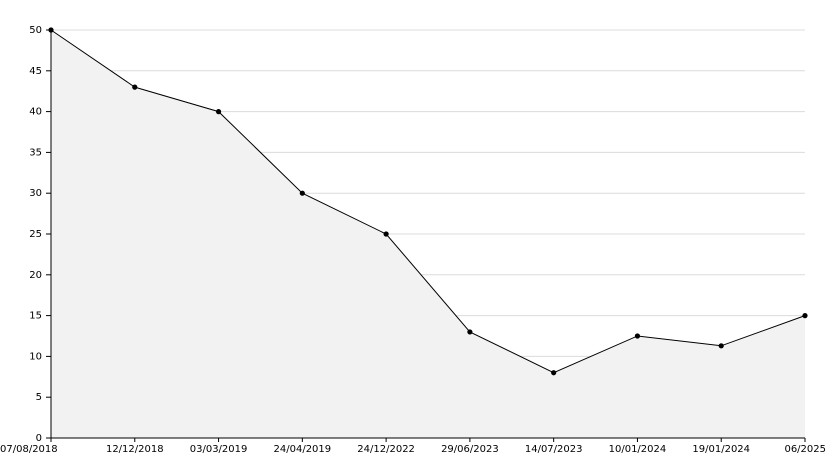 The height and width of the screenshot is (468, 834). I want to click on x-tick-label: 03/03/2019, so click(219, 449).